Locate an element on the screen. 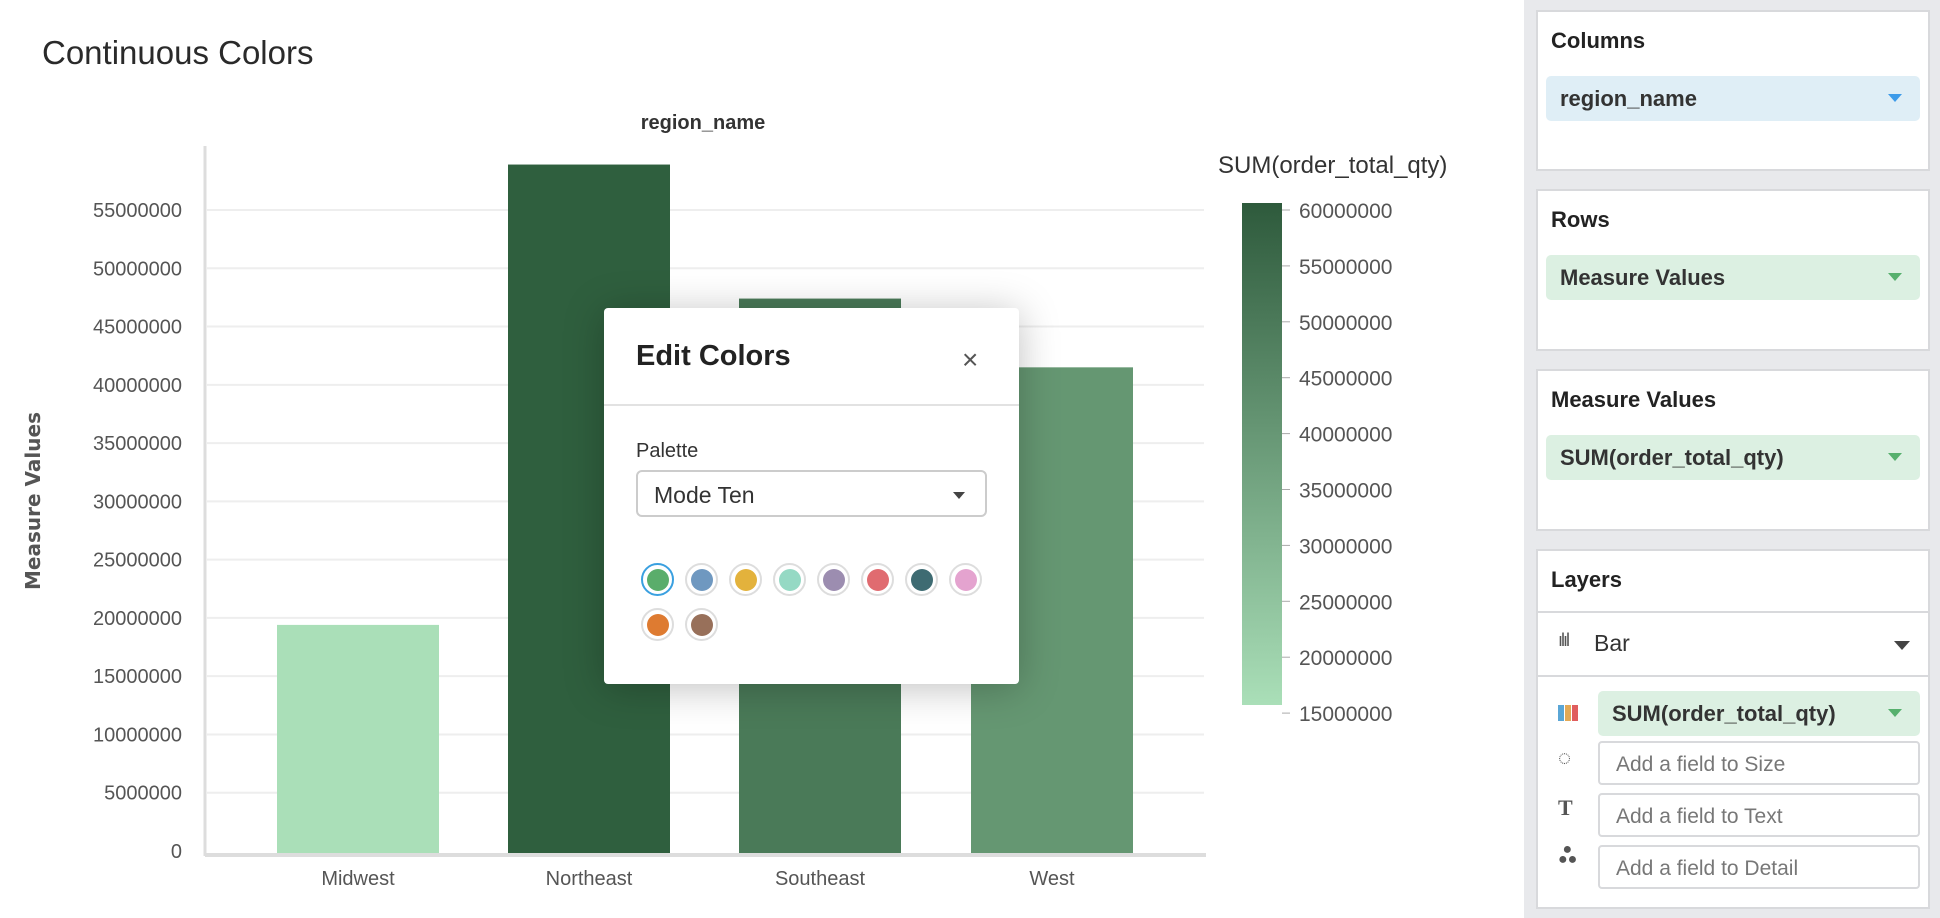 The width and height of the screenshot is (1940, 918). x-tick-label: Northeast is located at coordinates (589, 879).